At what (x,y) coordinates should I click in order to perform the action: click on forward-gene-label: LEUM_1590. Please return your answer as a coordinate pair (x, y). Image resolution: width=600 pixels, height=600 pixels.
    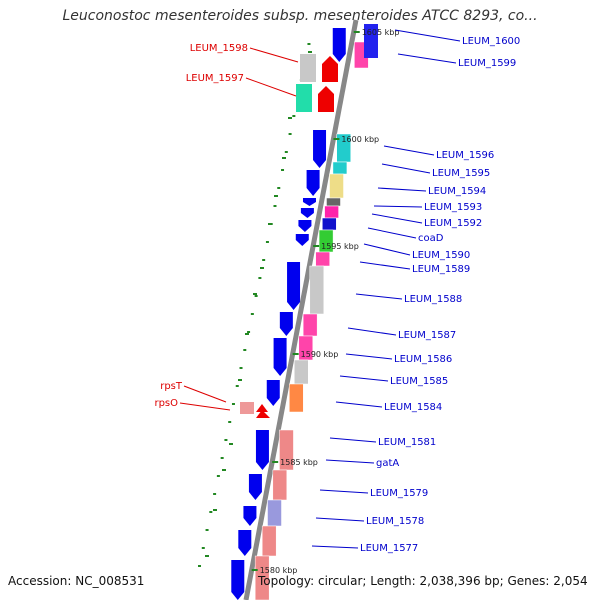
    Looking at the image, I should click on (441, 255).